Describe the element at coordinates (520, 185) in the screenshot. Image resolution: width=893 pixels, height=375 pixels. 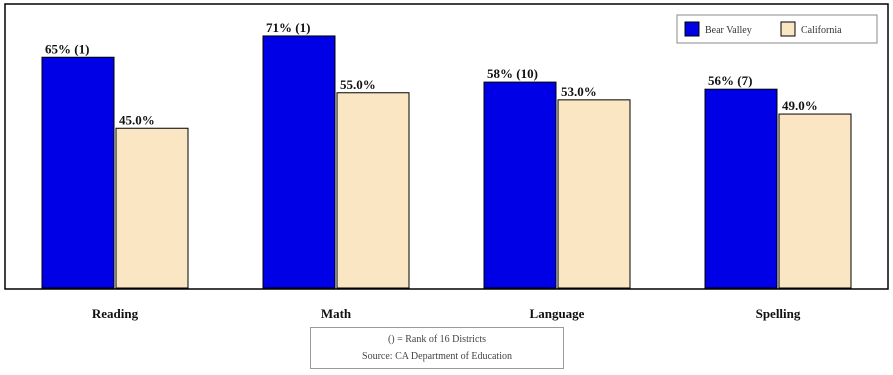
I see `bar-bear-valley-language` at that location.